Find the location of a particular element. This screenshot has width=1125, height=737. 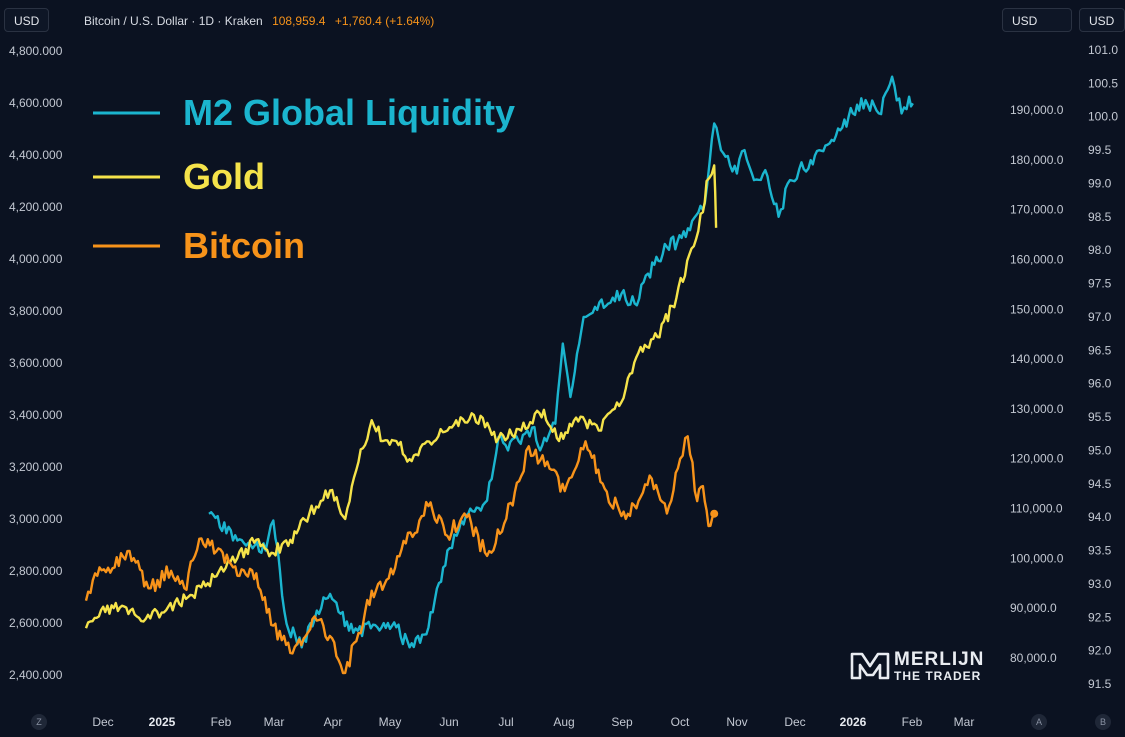

time-axis-tick: May is located at coordinates (390, 722).